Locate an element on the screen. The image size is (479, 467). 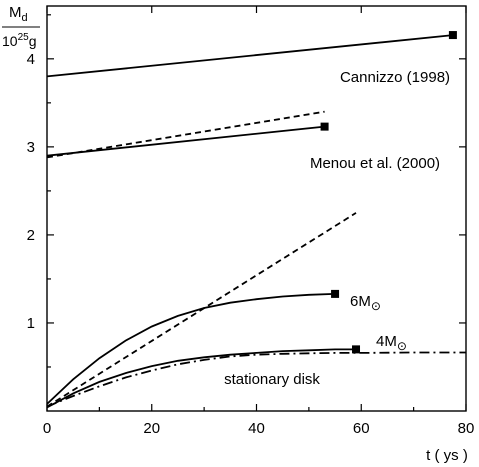
series-label: 4M⊙ is located at coordinates (391, 343).